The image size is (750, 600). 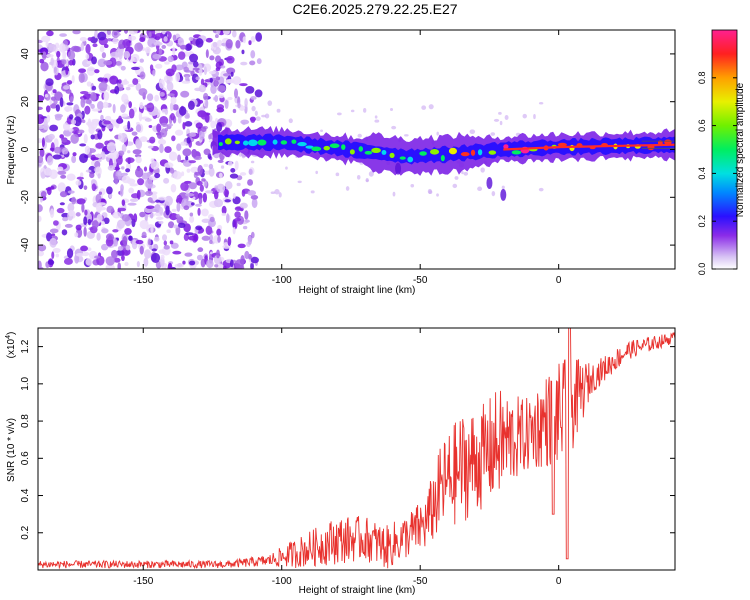 What do you see at coordinates (25, 149) in the screenshot?
I see `y-tick-label: 0` at bounding box center [25, 149].